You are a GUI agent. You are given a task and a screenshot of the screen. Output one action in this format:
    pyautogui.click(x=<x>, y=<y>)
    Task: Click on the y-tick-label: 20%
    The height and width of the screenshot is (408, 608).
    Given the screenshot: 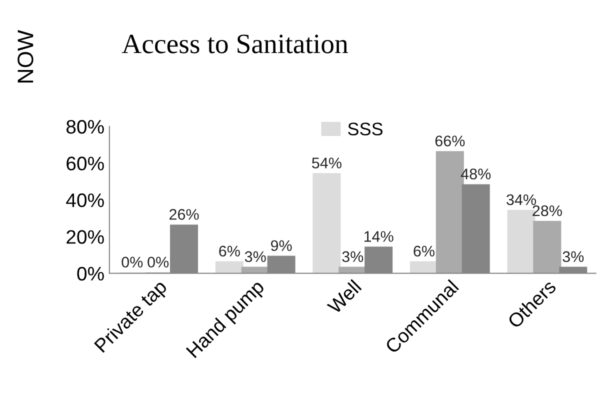 What is the action you would take?
    pyautogui.click(x=85, y=237)
    